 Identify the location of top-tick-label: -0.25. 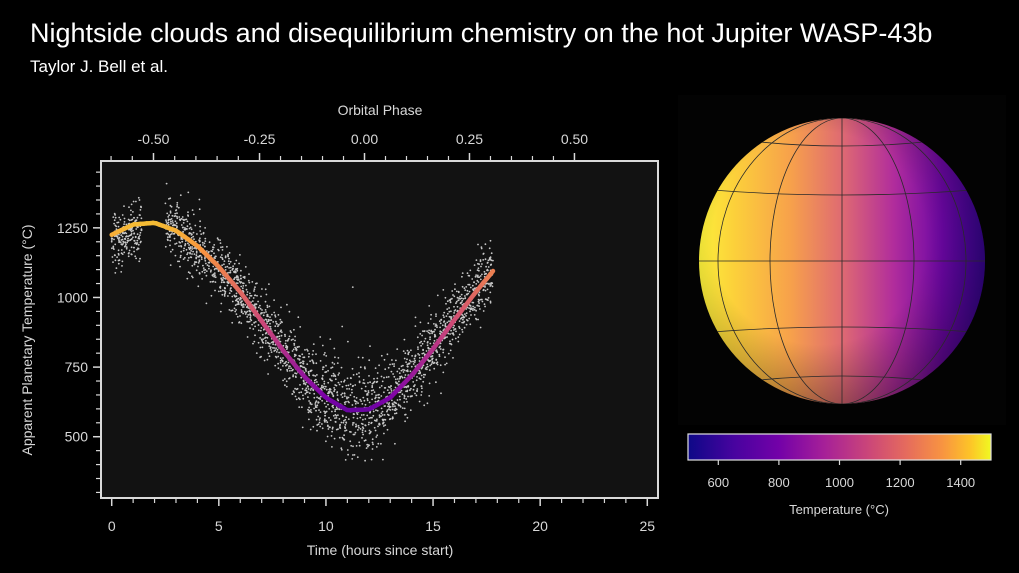
(260, 139).